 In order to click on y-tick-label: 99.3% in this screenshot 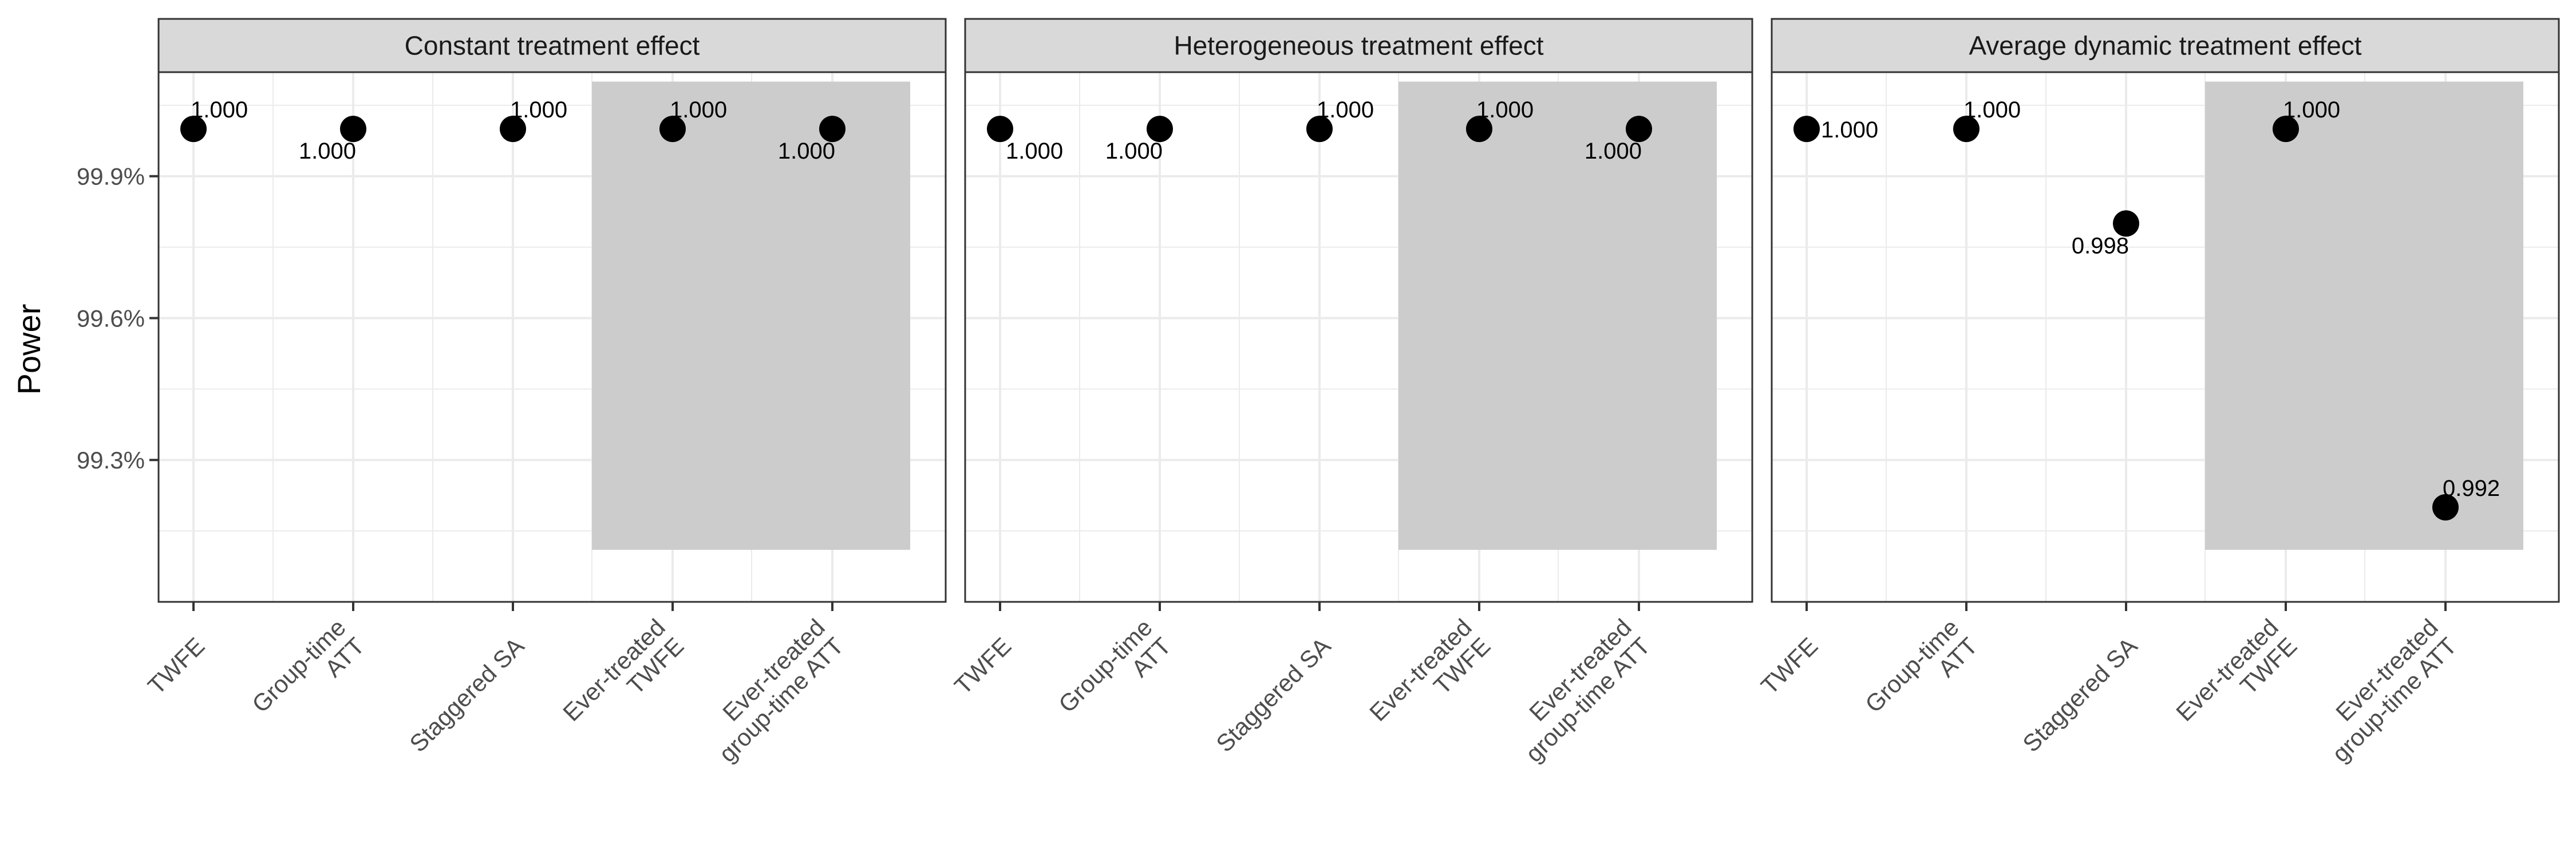, I will do `click(111, 460)`.